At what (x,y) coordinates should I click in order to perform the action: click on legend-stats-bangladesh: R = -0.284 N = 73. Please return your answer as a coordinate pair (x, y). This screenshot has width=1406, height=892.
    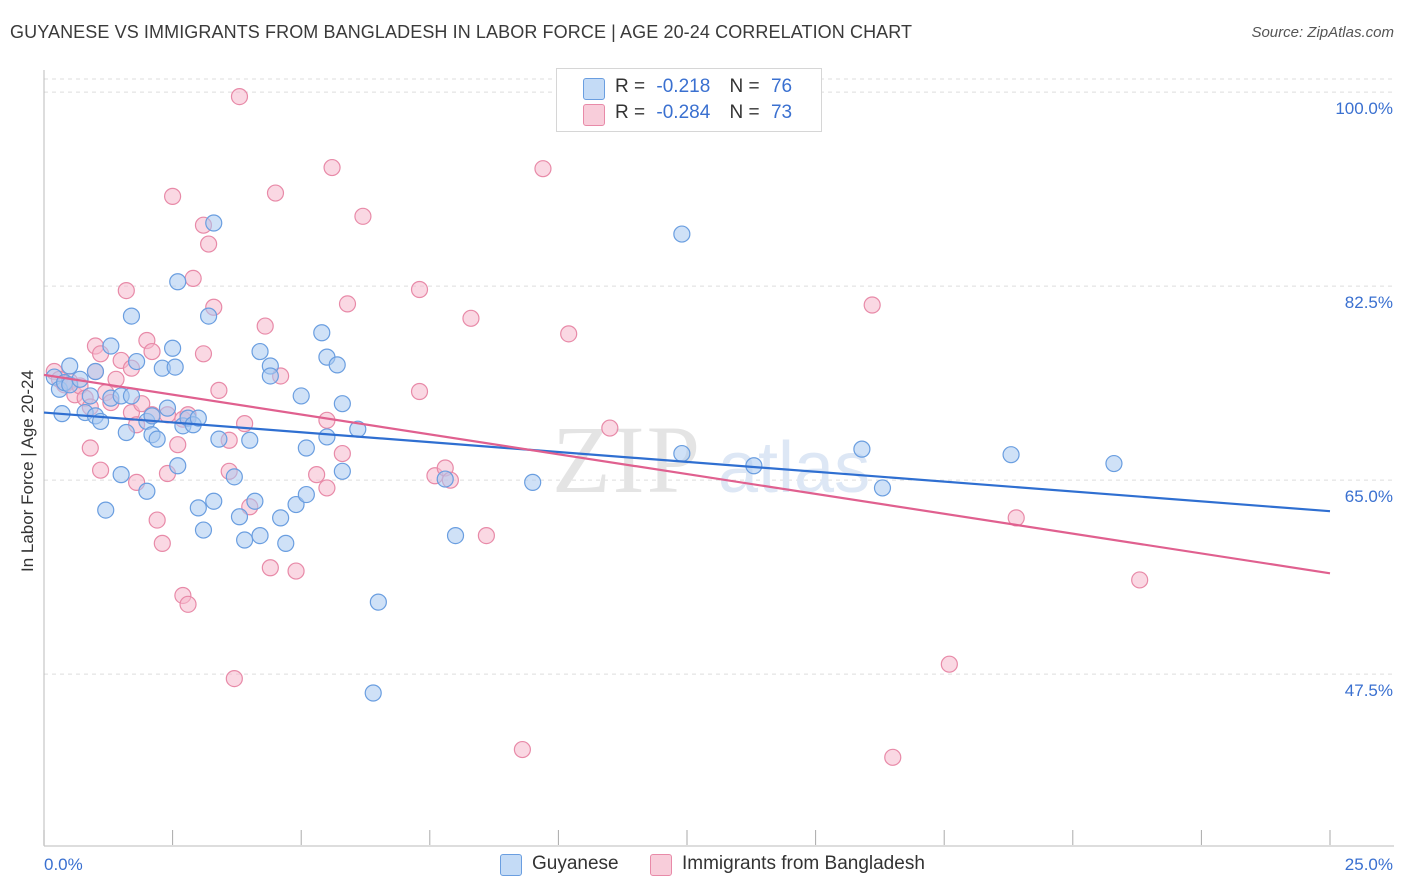
    Looking at the image, I should click on (703, 113).